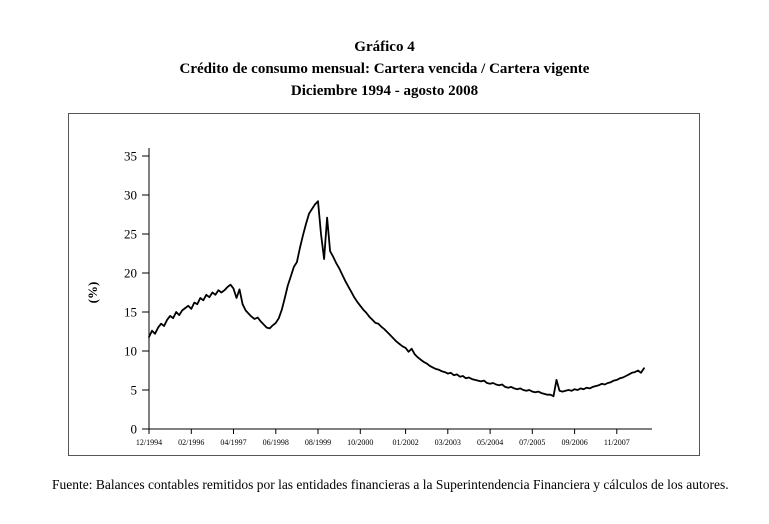 Image resolution: width=769 pixels, height=524 pixels. What do you see at coordinates (448, 442) in the screenshot?
I see `svg-text: 03/2003` at bounding box center [448, 442].